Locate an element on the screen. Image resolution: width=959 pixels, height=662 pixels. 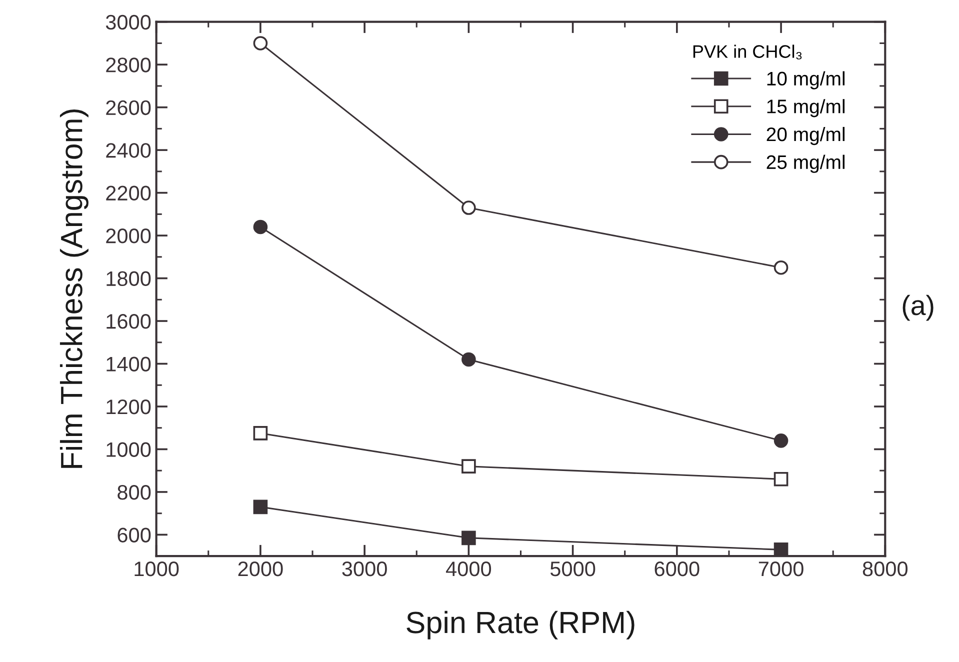
x-tick-label: 5000 is located at coordinates (573, 568).